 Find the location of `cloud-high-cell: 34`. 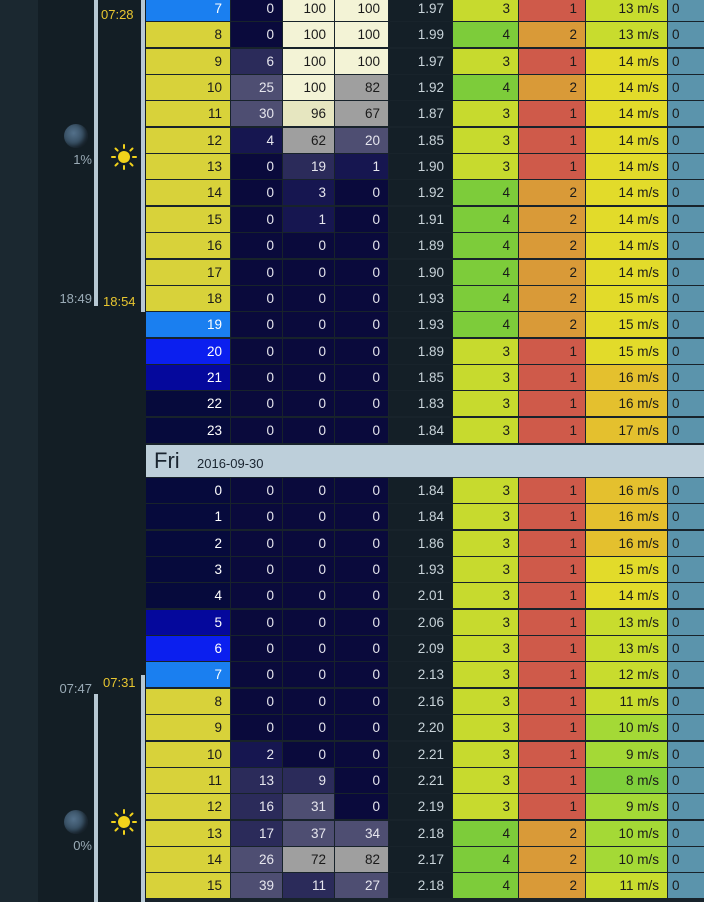

cloud-high-cell: 34 is located at coordinates (361, 833).